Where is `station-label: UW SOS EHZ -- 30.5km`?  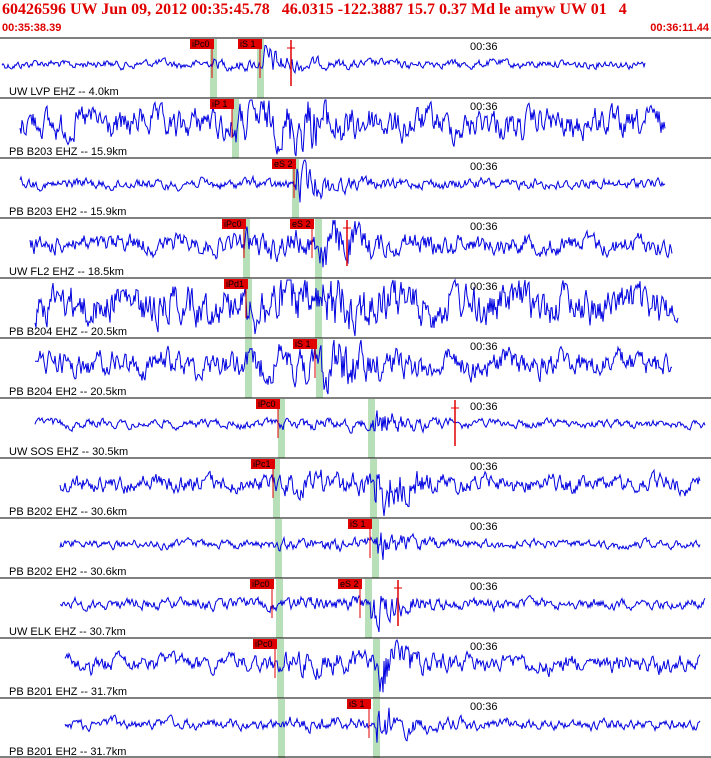
station-label: UW SOS EHZ -- 30.5km is located at coordinates (68, 452).